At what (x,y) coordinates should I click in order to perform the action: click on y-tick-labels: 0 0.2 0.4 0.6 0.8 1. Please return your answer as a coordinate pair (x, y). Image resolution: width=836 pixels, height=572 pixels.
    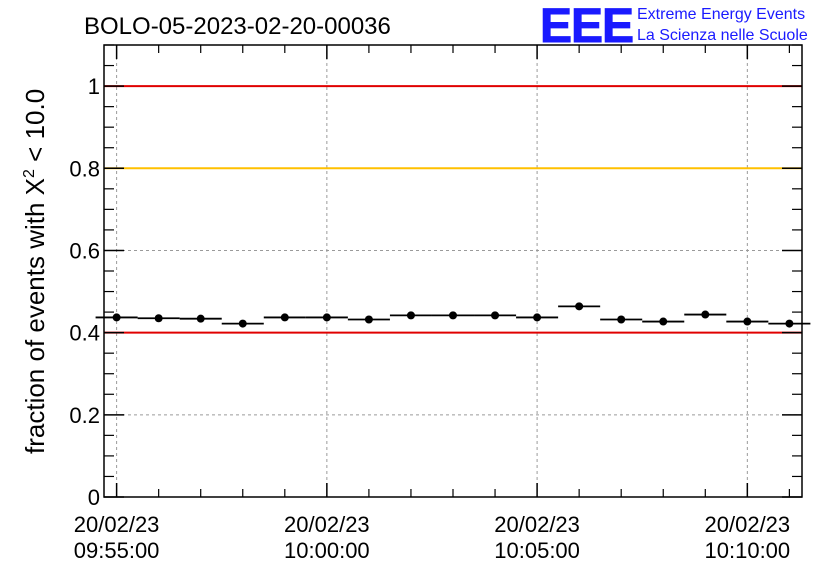
    Looking at the image, I should click on (84, 292).